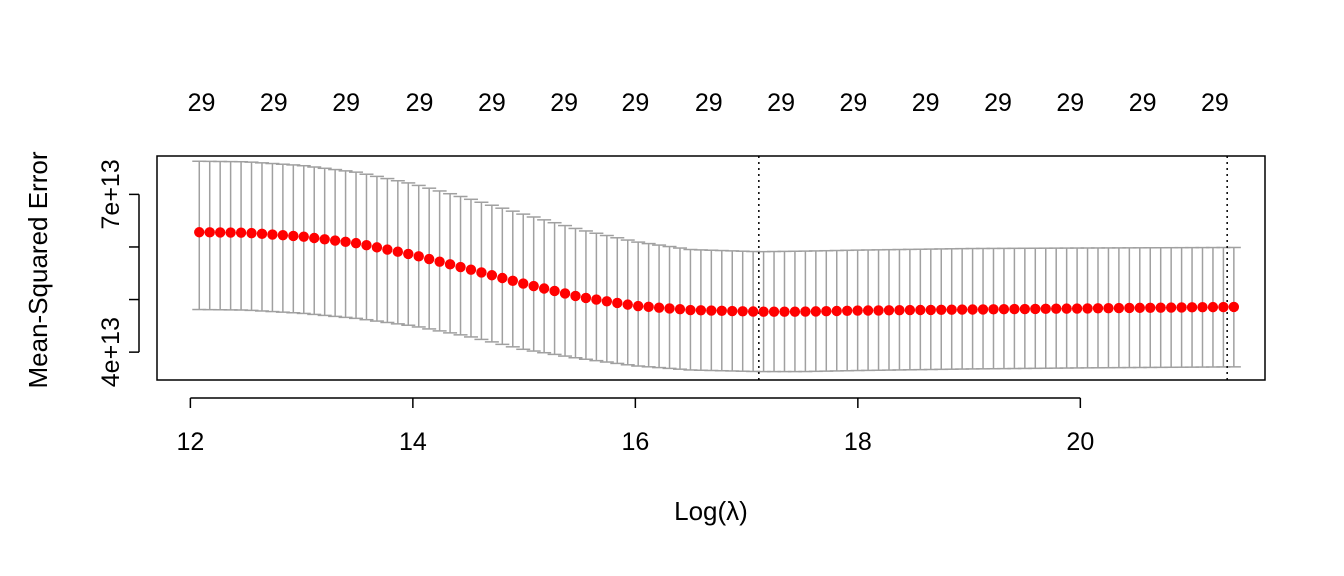 The width and height of the screenshot is (1344, 576). Describe the element at coordinates (711, 511) in the screenshot. I see `x-axis-label: Log(λ)` at that location.